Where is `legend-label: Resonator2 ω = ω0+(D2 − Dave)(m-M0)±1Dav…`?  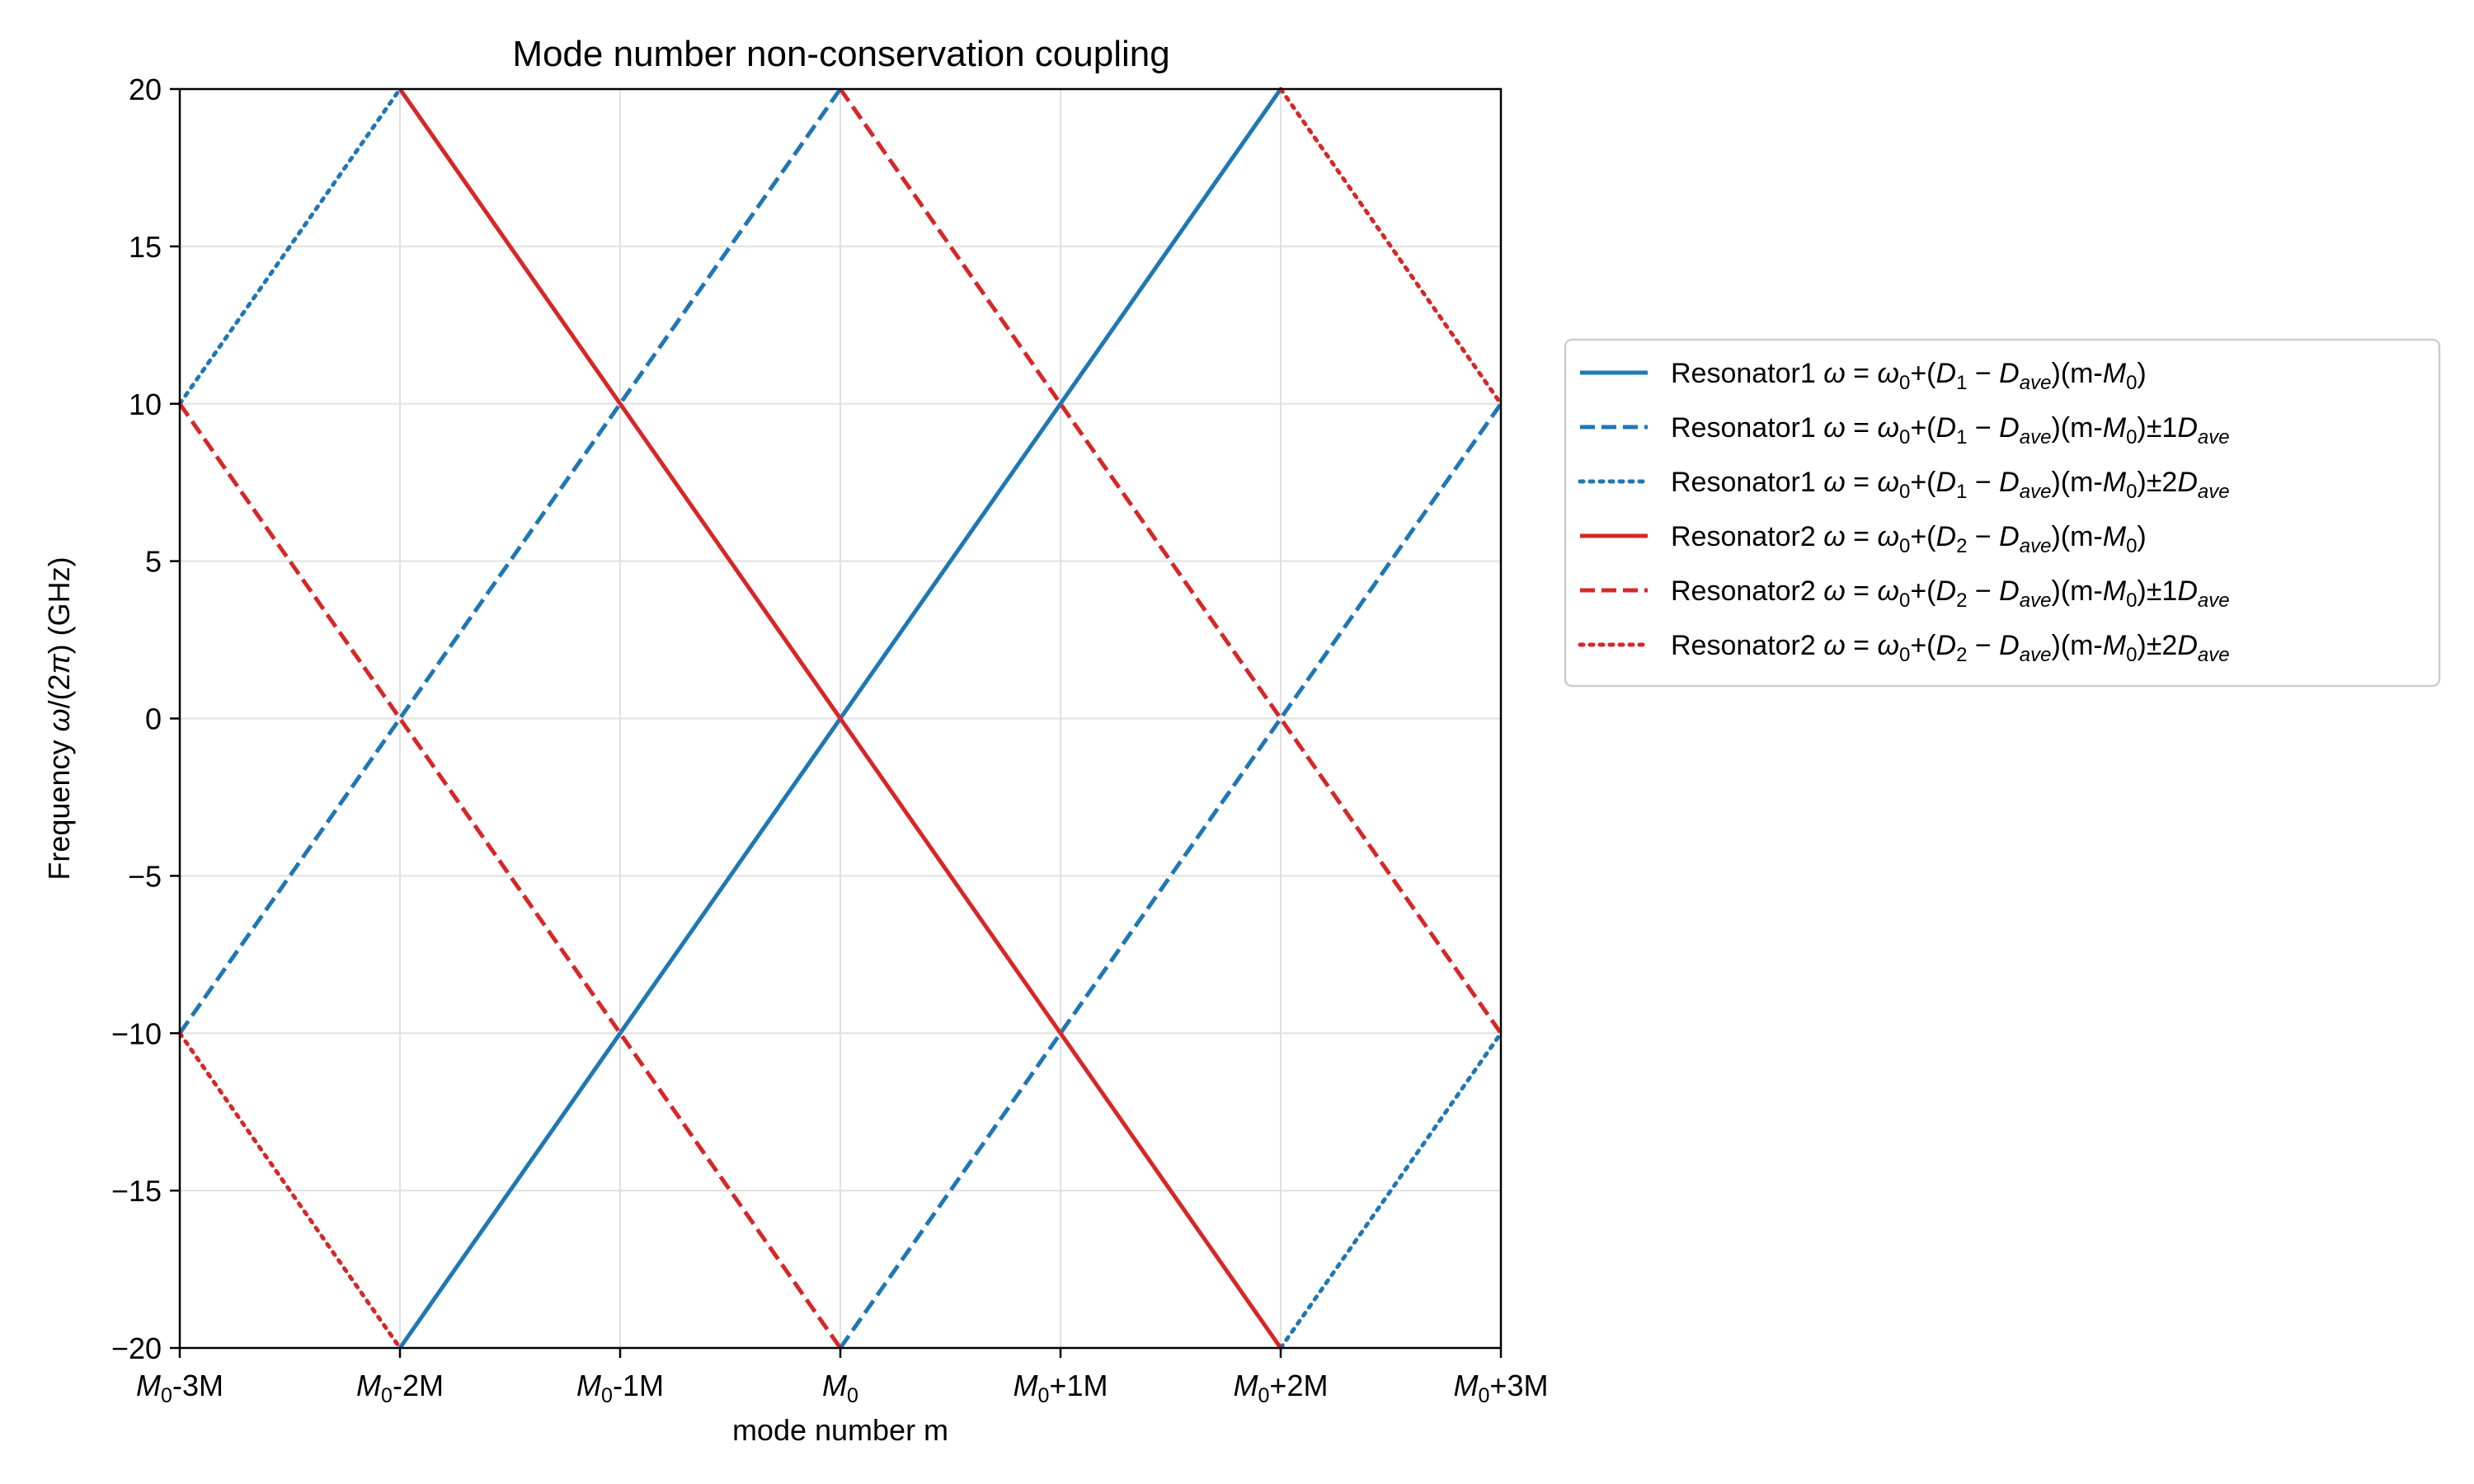
legend-label: Resonator2 ω = ω0+(D2 − Dave)(m-M0)±1Dav… is located at coordinates (1950, 593).